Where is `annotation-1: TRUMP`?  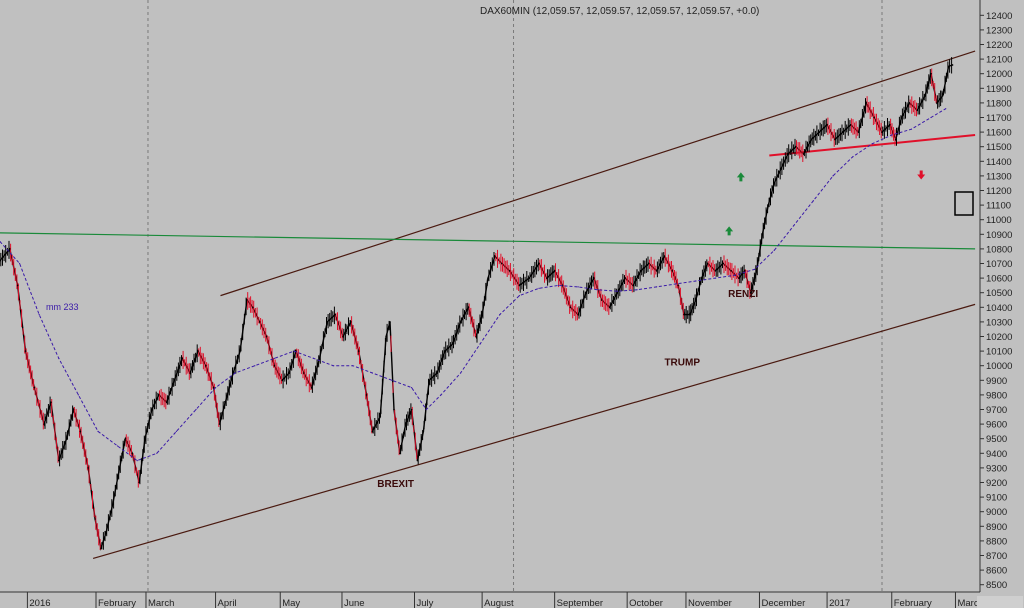
annotation-1: TRUMP is located at coordinates (682, 363).